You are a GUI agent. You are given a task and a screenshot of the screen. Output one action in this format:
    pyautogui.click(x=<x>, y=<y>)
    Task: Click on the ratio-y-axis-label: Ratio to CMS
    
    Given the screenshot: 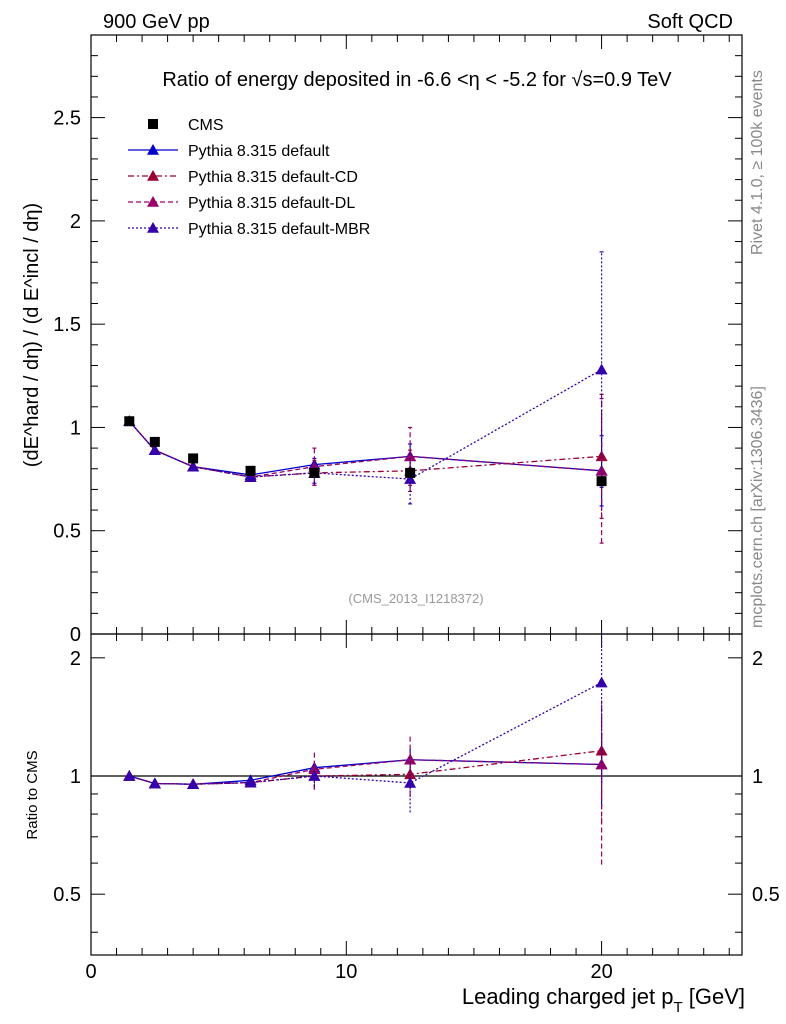 What is the action you would take?
    pyautogui.click(x=32, y=794)
    